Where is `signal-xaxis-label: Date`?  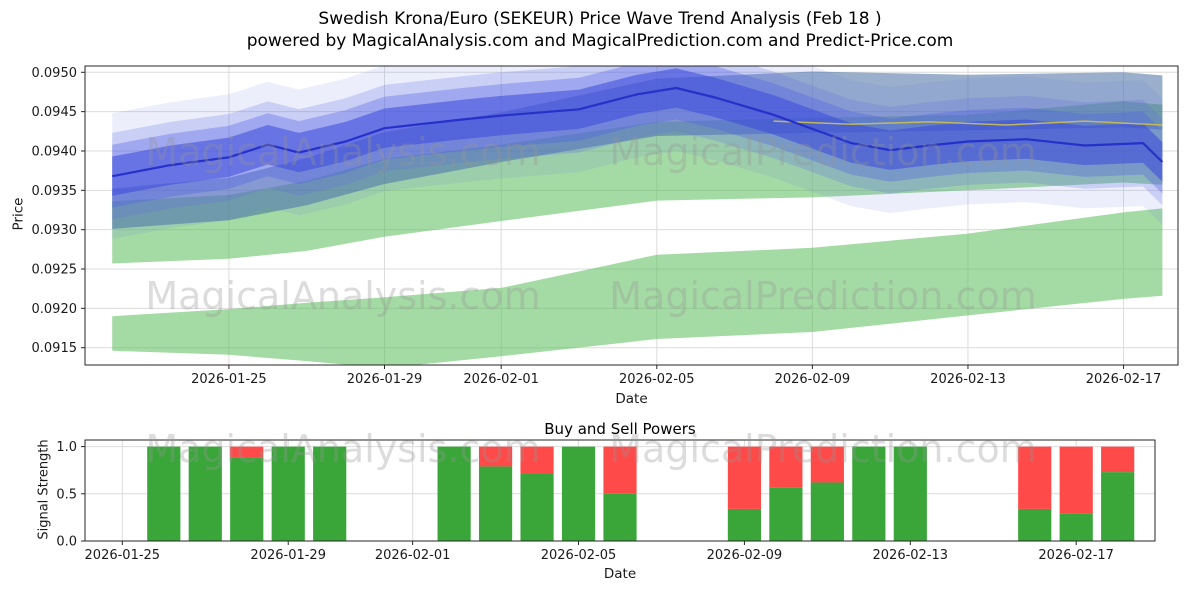
signal-xaxis-label: Date is located at coordinates (620, 574).